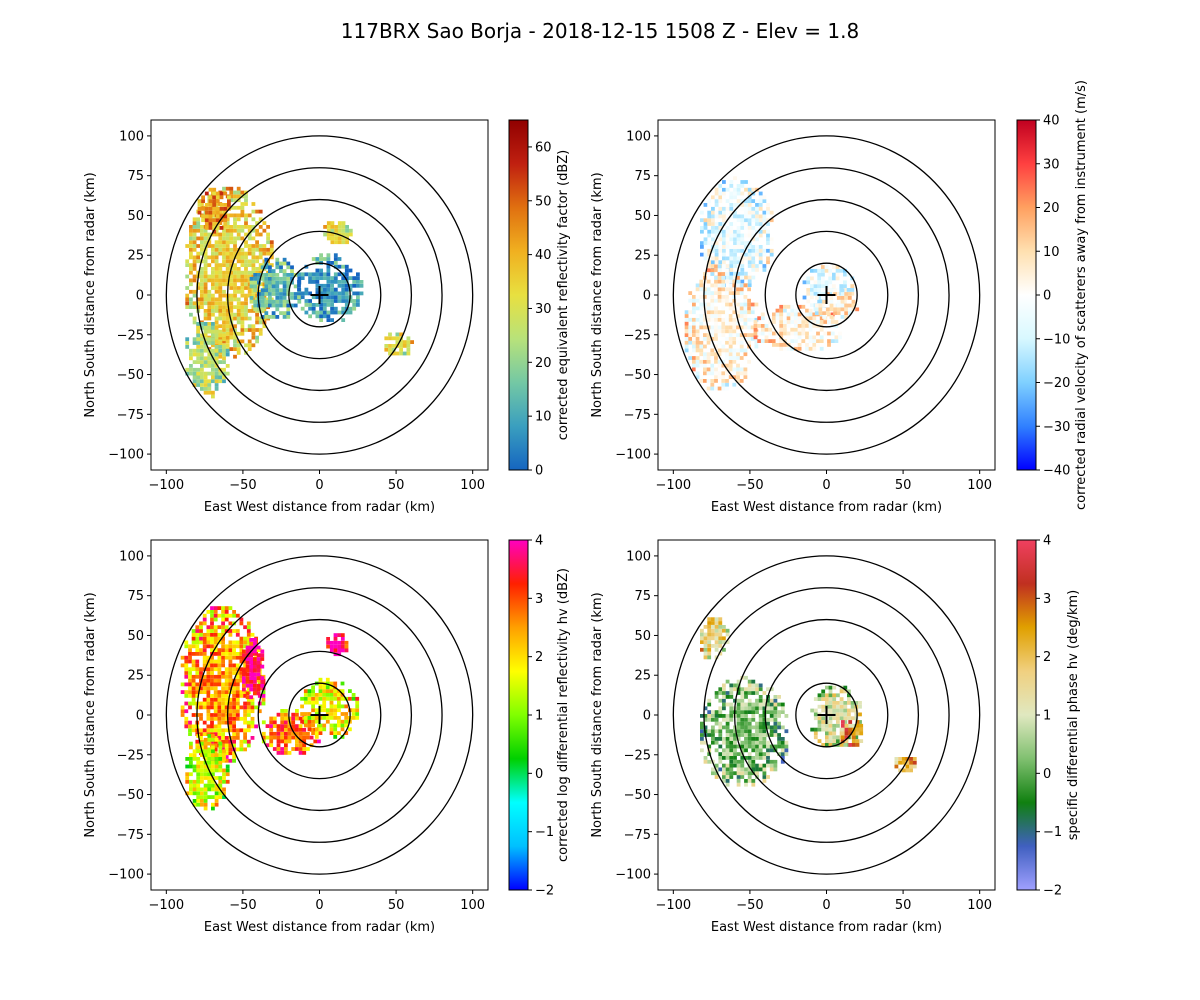  I want to click on y-tick-label: 100, so click(131, 556).